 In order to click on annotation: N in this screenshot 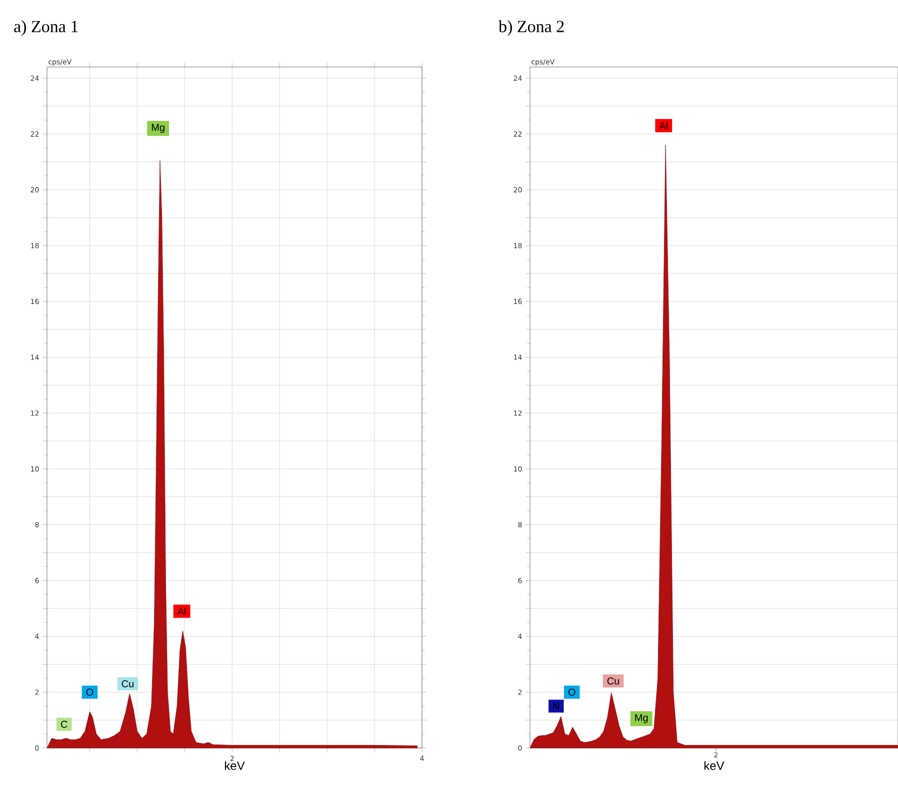, I will do `click(556, 706)`.